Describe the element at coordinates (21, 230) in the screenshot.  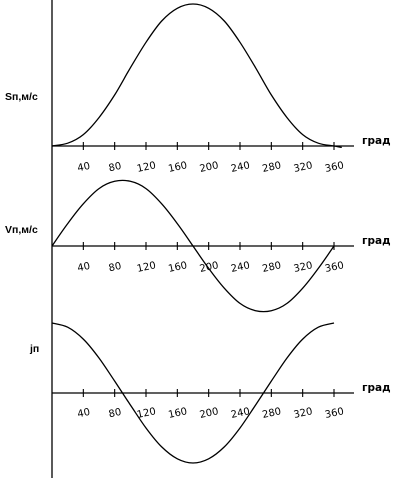
I see `y-axis-label: Vп,м/с` at that location.